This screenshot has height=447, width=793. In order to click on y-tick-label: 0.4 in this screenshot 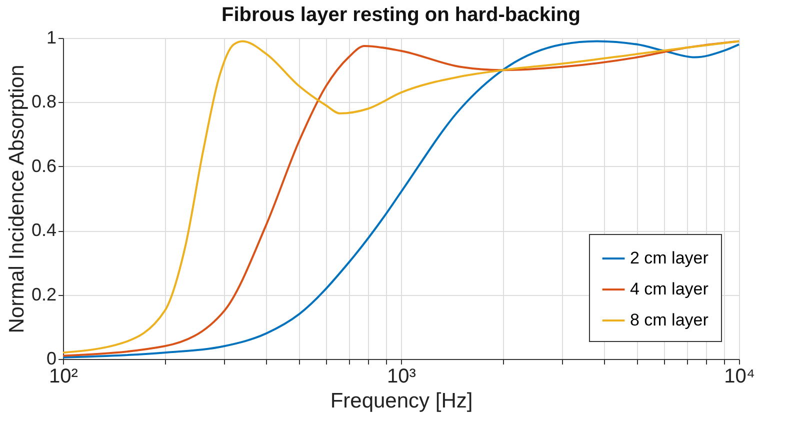, I will do `click(43, 230)`.